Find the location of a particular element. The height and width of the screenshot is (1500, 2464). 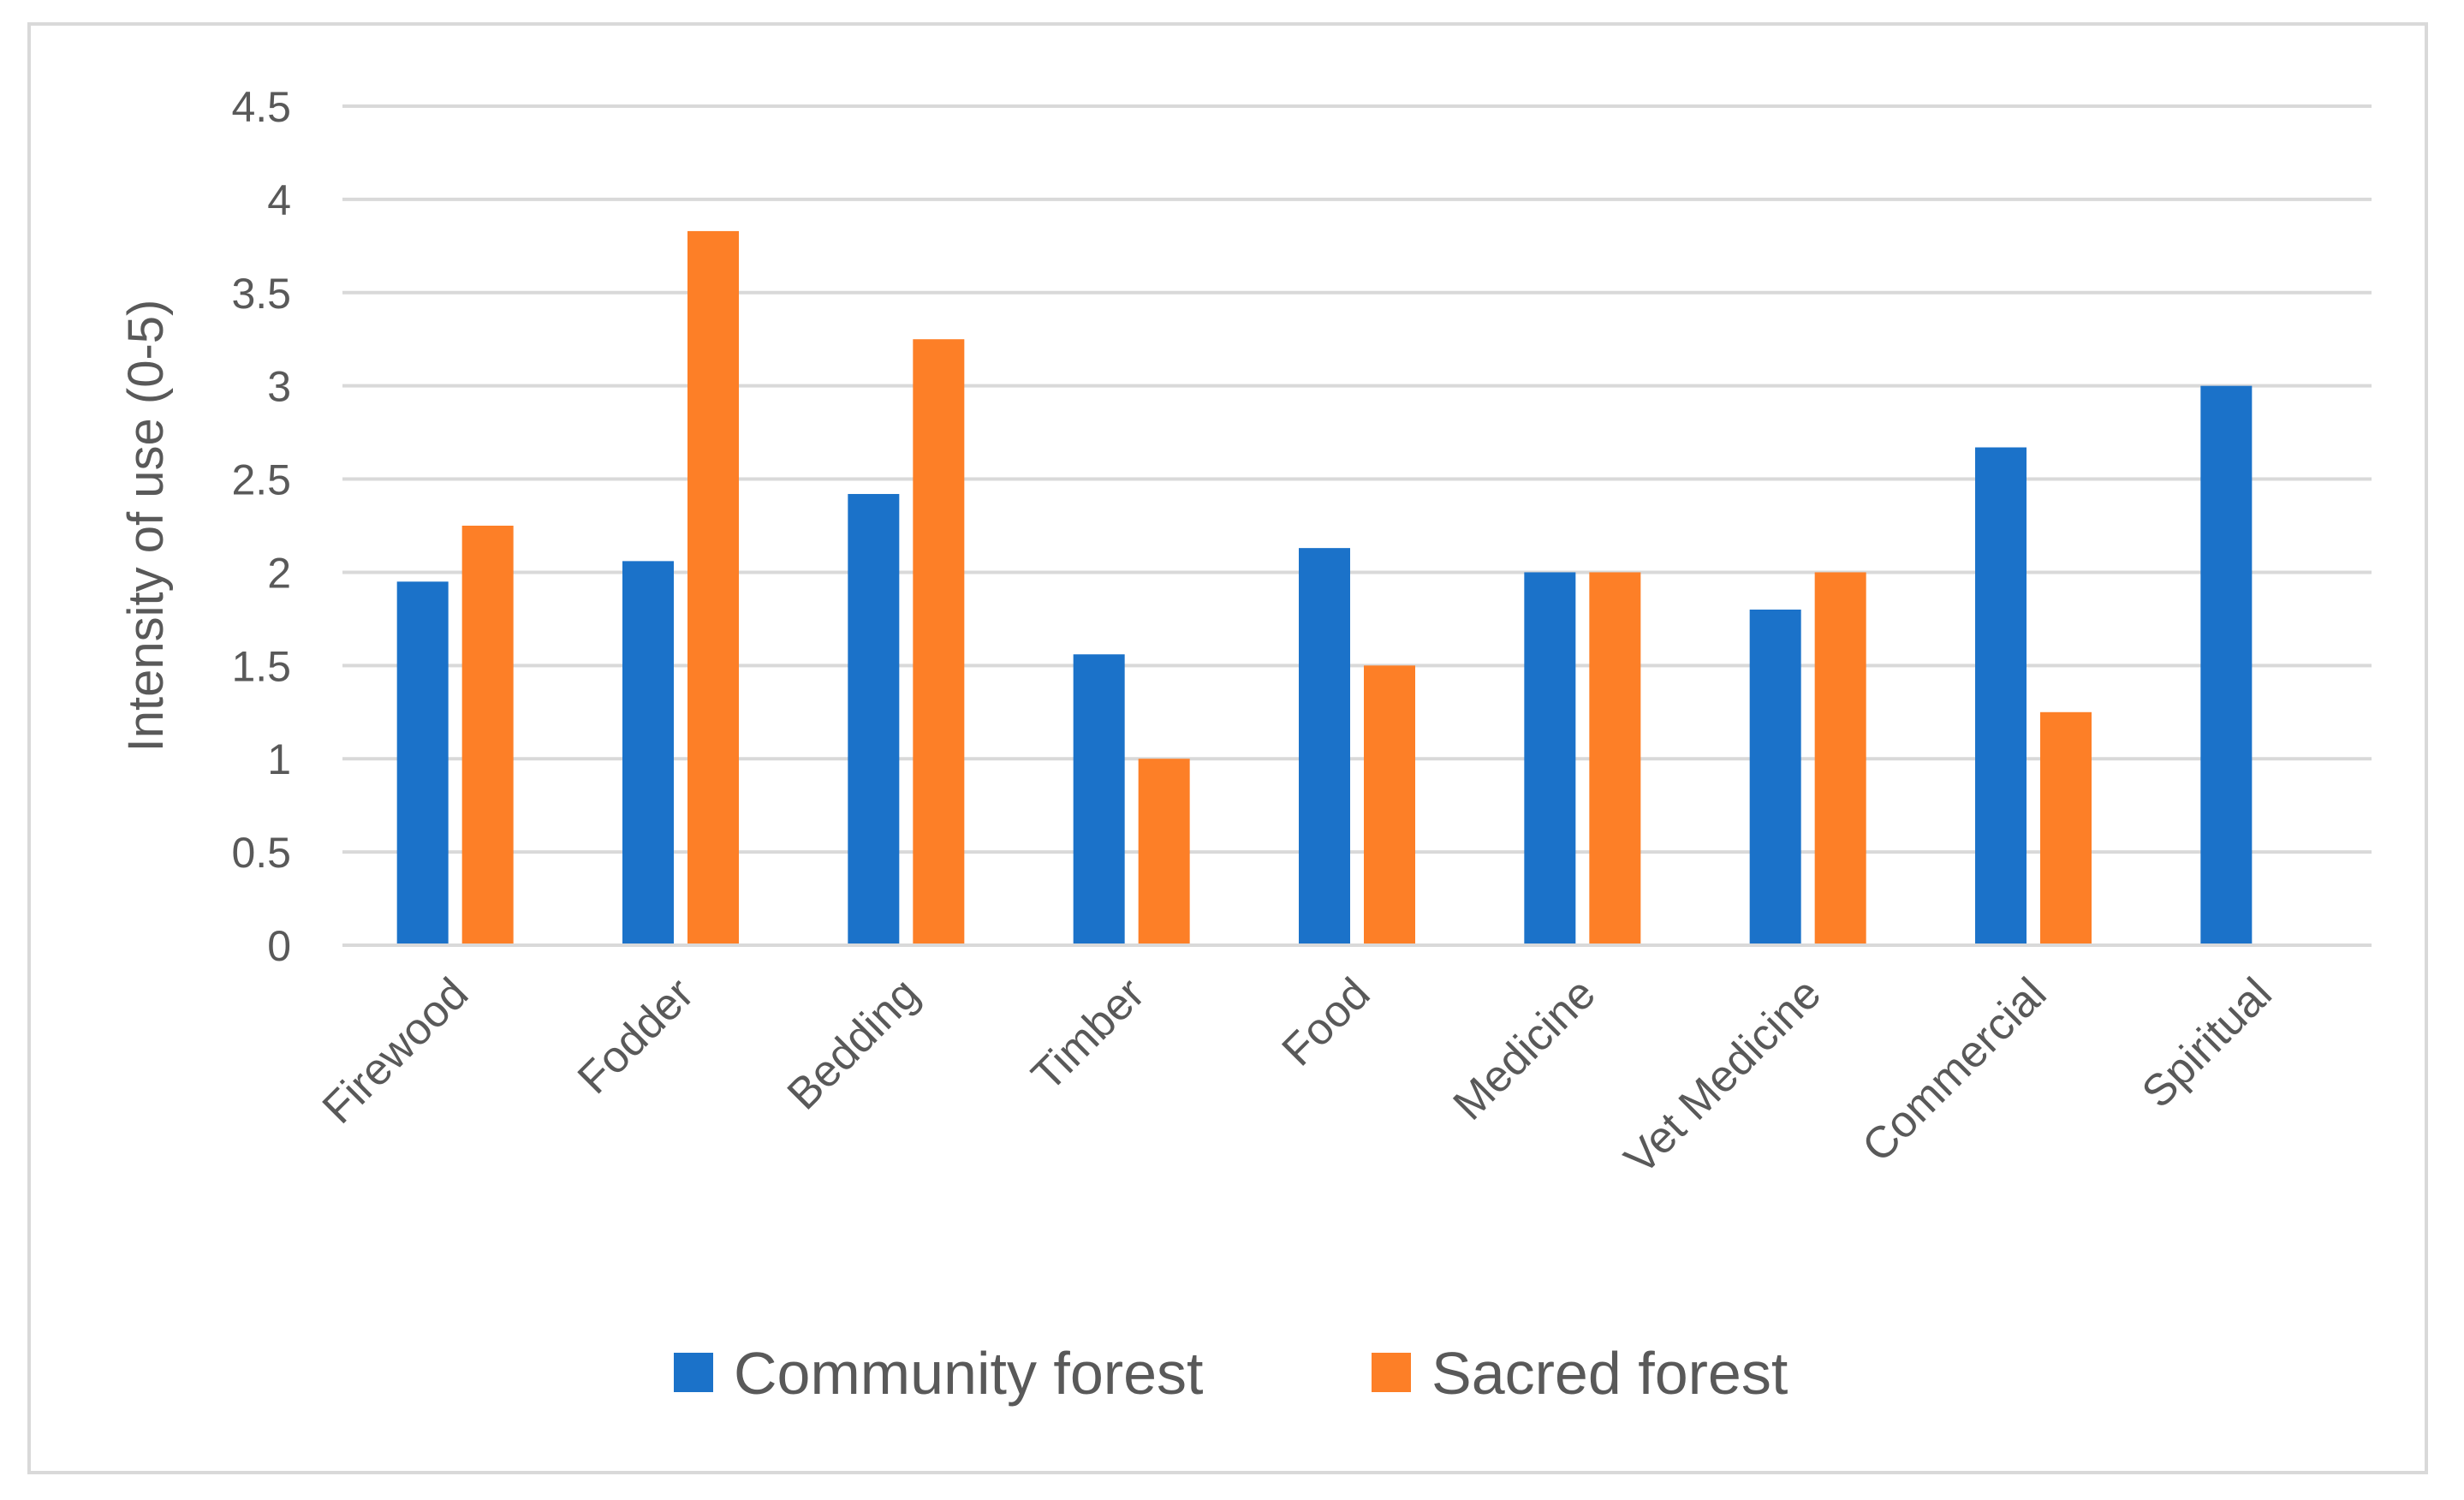

bar-community-bedding is located at coordinates (874, 719).